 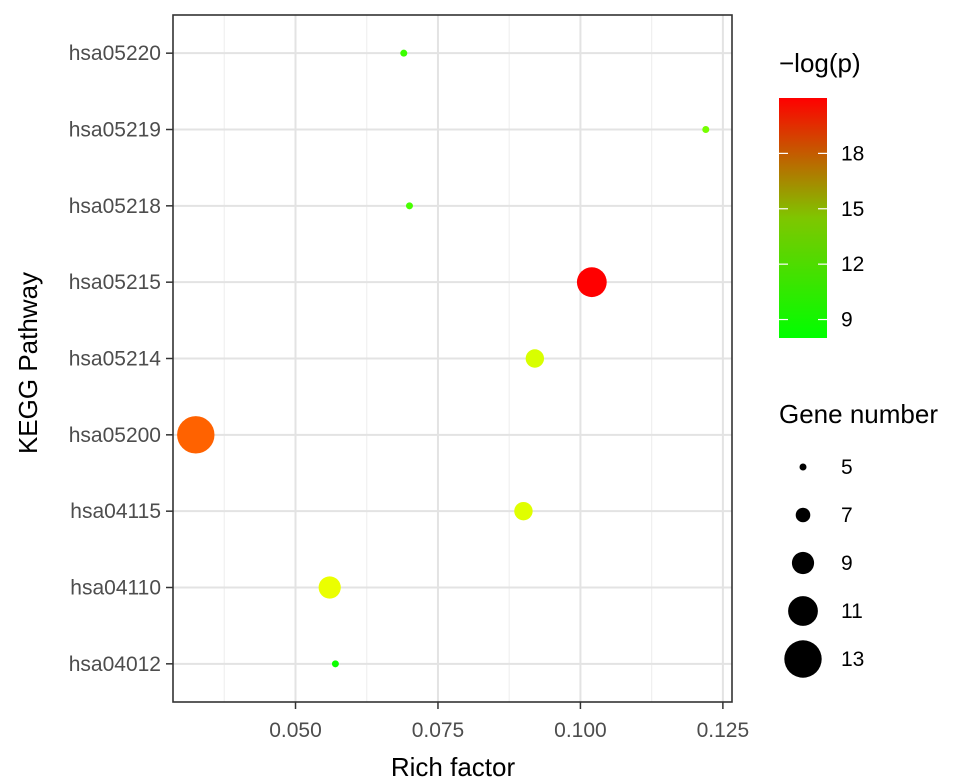 What do you see at coordinates (847, 467) in the screenshot?
I see `size-legend-label: 5` at bounding box center [847, 467].